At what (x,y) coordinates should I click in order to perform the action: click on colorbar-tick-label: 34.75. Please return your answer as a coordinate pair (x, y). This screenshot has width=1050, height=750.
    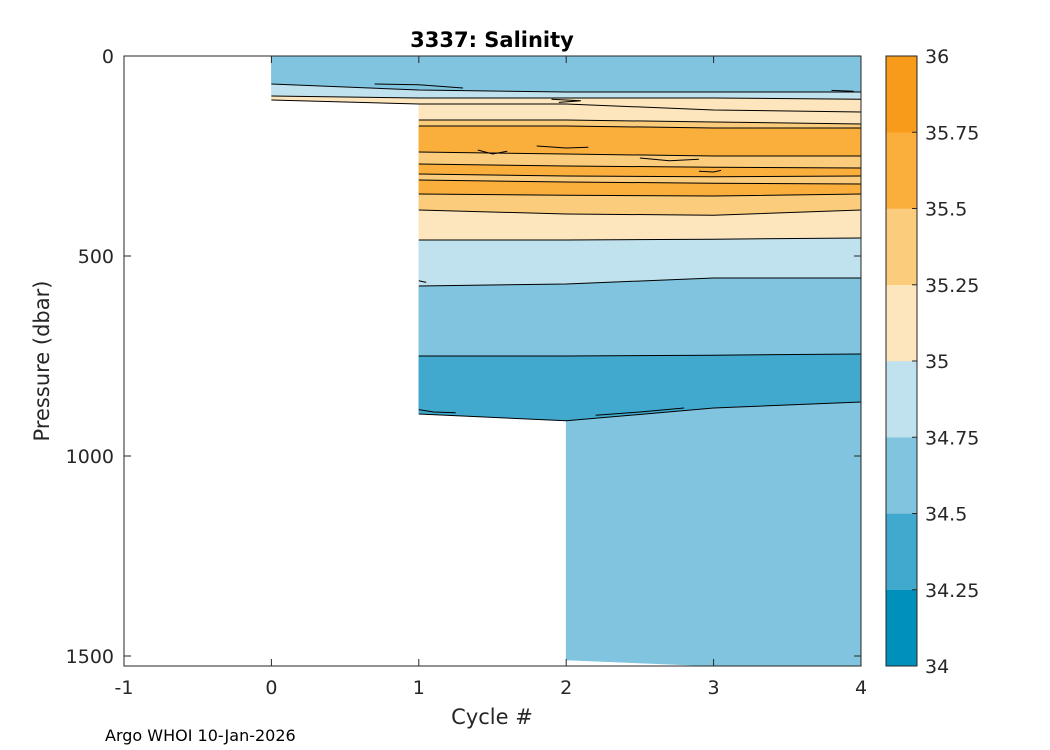
    Looking at the image, I should click on (952, 438).